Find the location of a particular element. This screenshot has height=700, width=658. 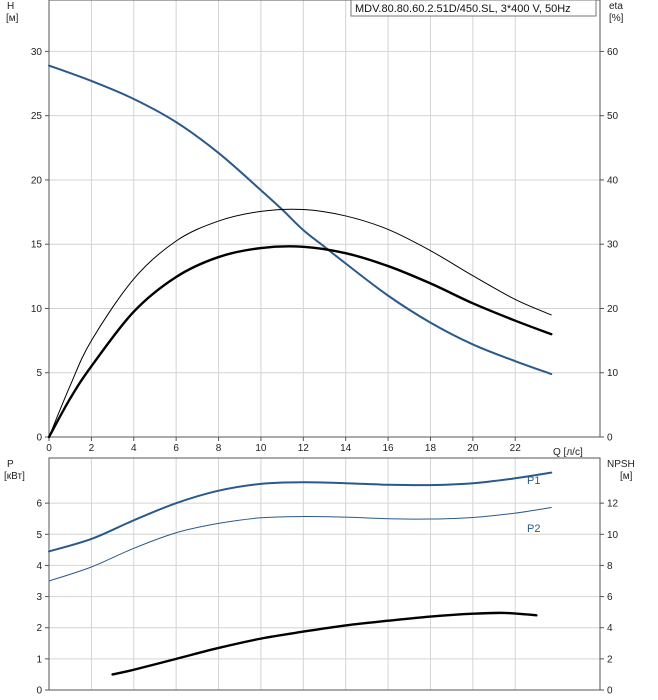

power-left-tick-label: 5 is located at coordinates (39, 535).